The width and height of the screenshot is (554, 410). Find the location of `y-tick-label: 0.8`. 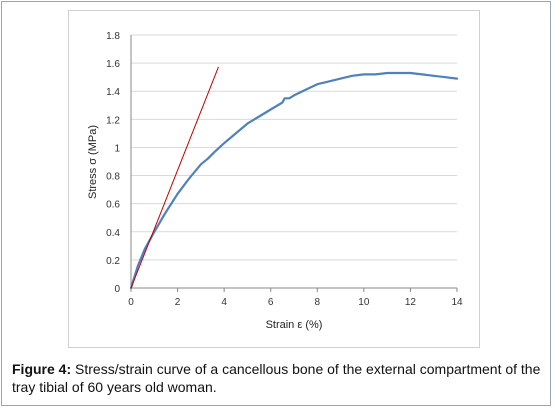

y-tick-label: 0.8 is located at coordinates (113, 177).